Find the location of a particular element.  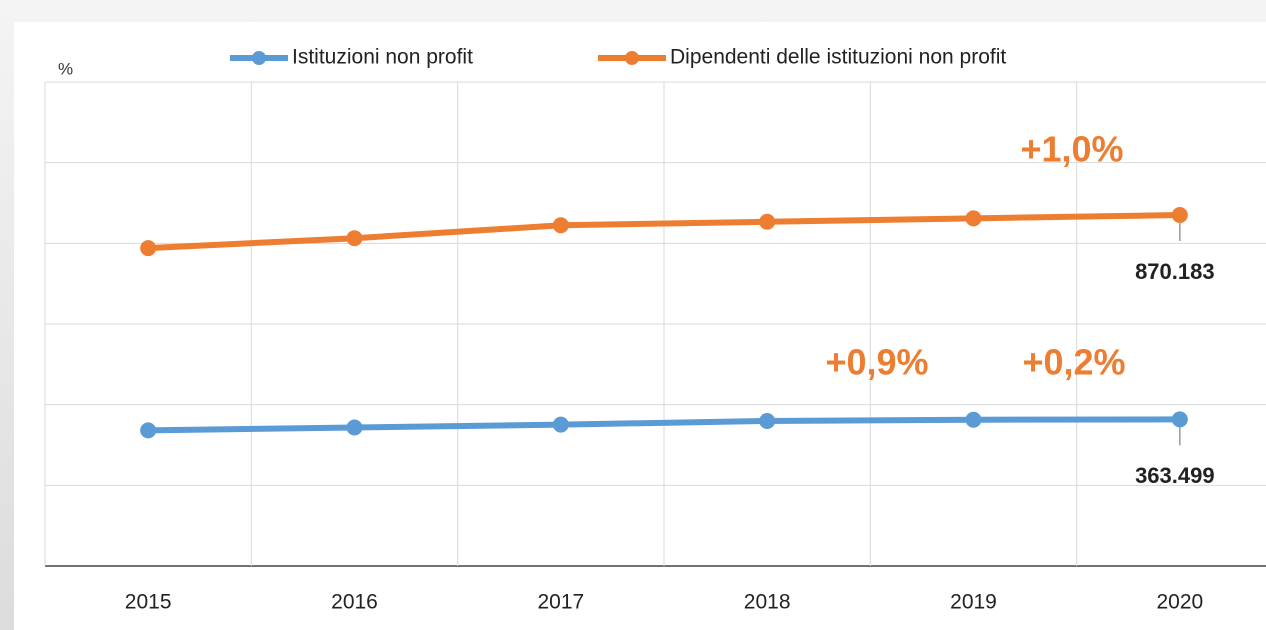

x-tick-label: 2018 is located at coordinates (767, 602).